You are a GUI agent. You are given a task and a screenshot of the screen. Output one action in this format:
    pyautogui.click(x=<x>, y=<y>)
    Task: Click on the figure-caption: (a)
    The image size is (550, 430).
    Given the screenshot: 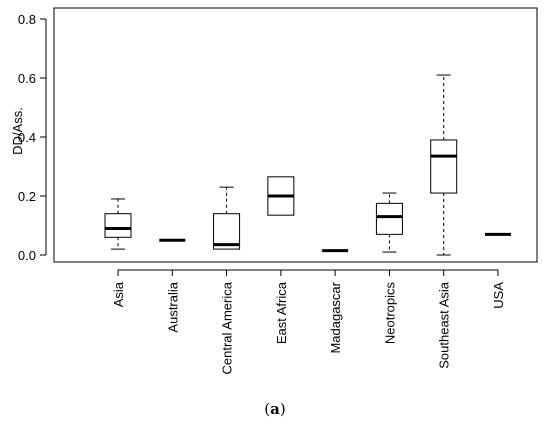 What is the action you would take?
    pyautogui.click(x=275, y=409)
    